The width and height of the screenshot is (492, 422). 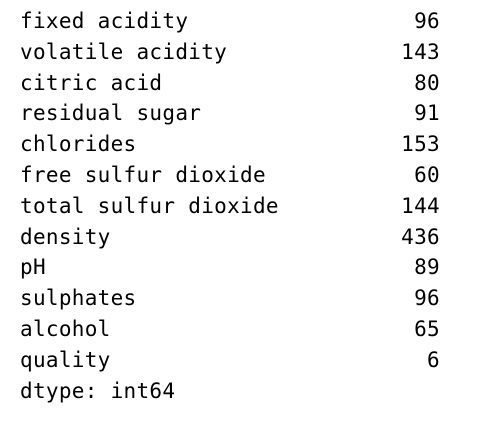 What do you see at coordinates (427, 82) in the screenshot?
I see `row-value: 80` at bounding box center [427, 82].